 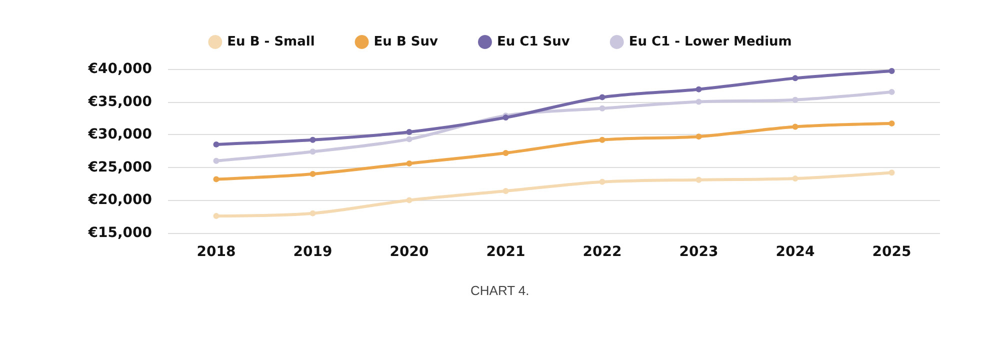 I want to click on y-tick-label: €20,000, so click(x=119, y=200).